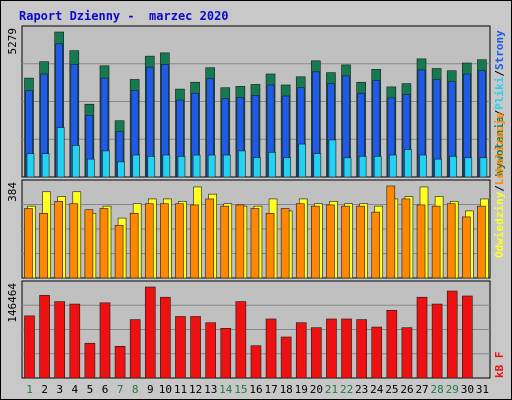  What do you see at coordinates (150, 389) in the screenshot?
I see `x-tick-label-day-9: 9` at bounding box center [150, 389].